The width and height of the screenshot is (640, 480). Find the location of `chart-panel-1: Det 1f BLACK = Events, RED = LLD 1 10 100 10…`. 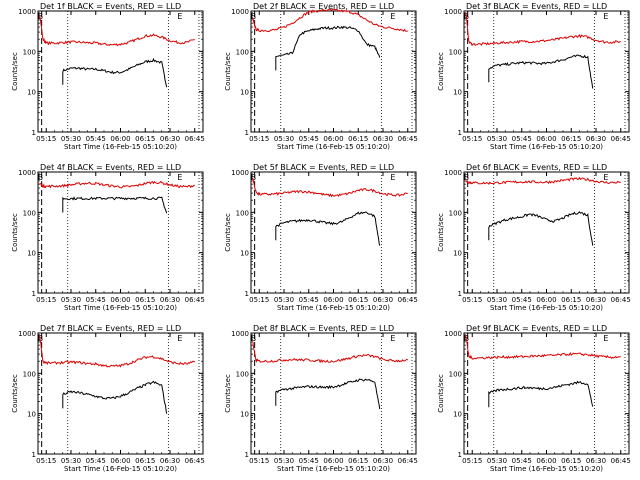

chart-panel-1: Det 1f BLACK = Events, RED = LLD 1 10 100 10… is located at coordinates (108, 76).